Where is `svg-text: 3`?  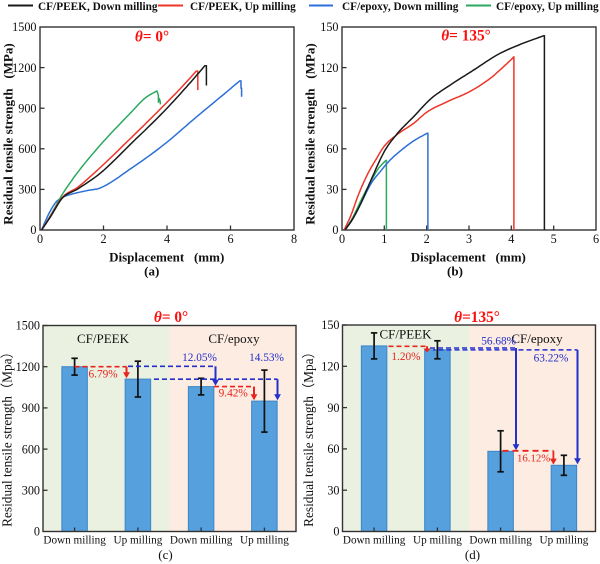
svg-text: 3 is located at coordinates (469, 239).